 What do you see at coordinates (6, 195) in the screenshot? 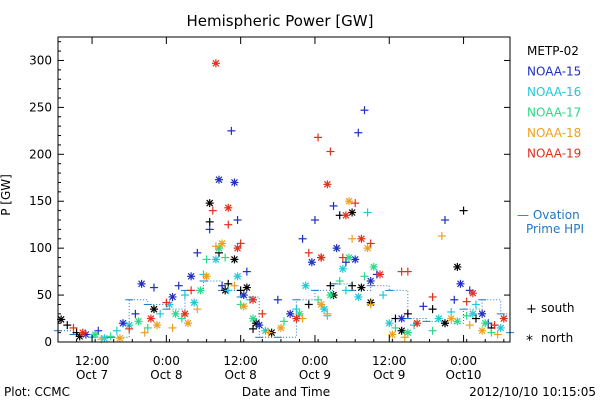
I see `y-axis-label: P [GW]` at bounding box center [6, 195].